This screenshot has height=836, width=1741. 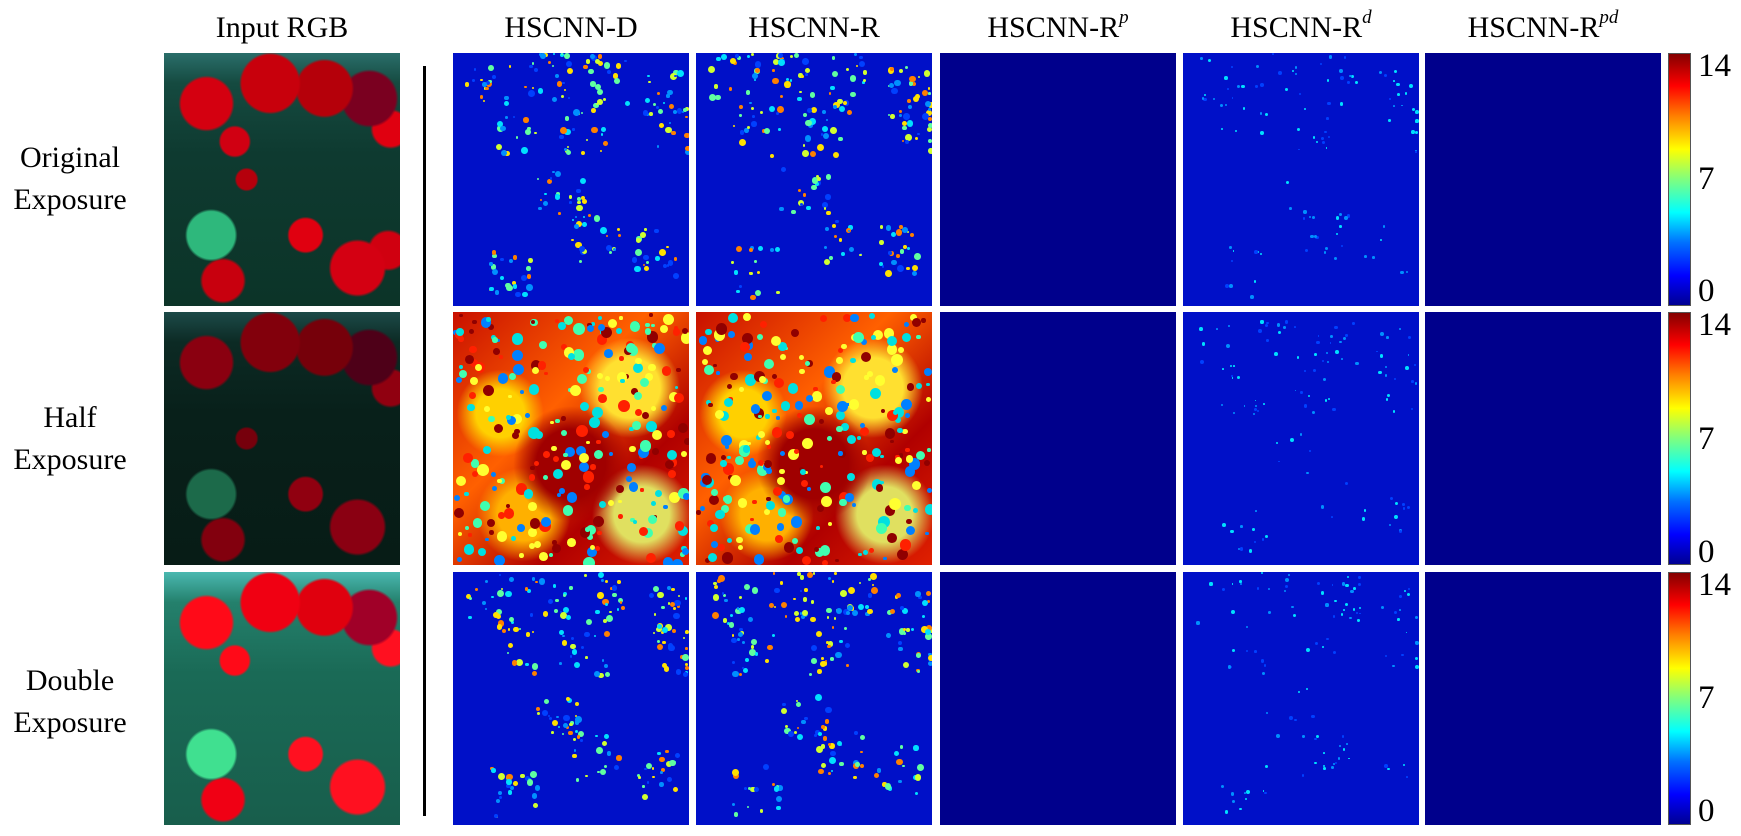 I want to click on error-map-hscnn-rd-row2, so click(x=1301, y=438).